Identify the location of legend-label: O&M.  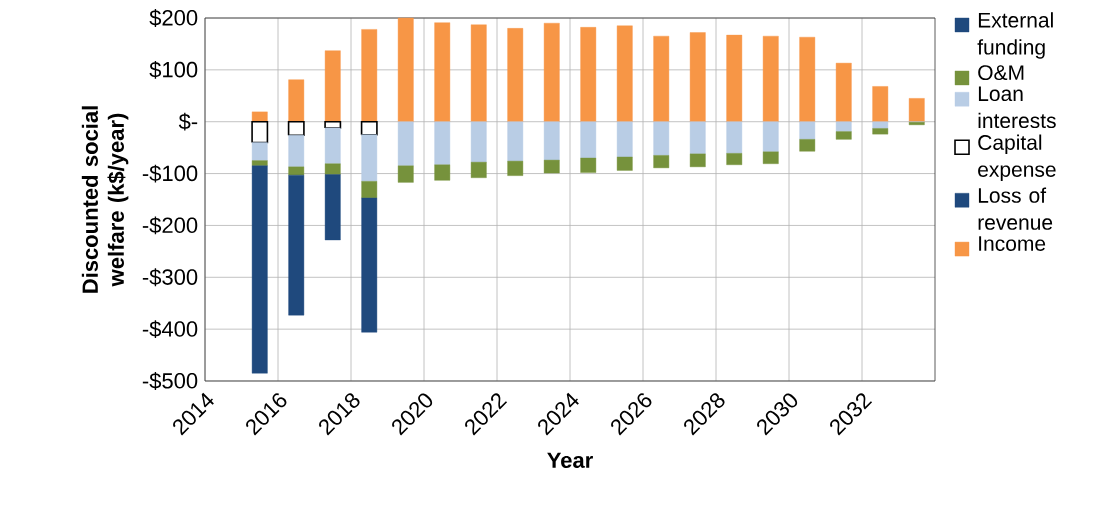
(1001, 73).